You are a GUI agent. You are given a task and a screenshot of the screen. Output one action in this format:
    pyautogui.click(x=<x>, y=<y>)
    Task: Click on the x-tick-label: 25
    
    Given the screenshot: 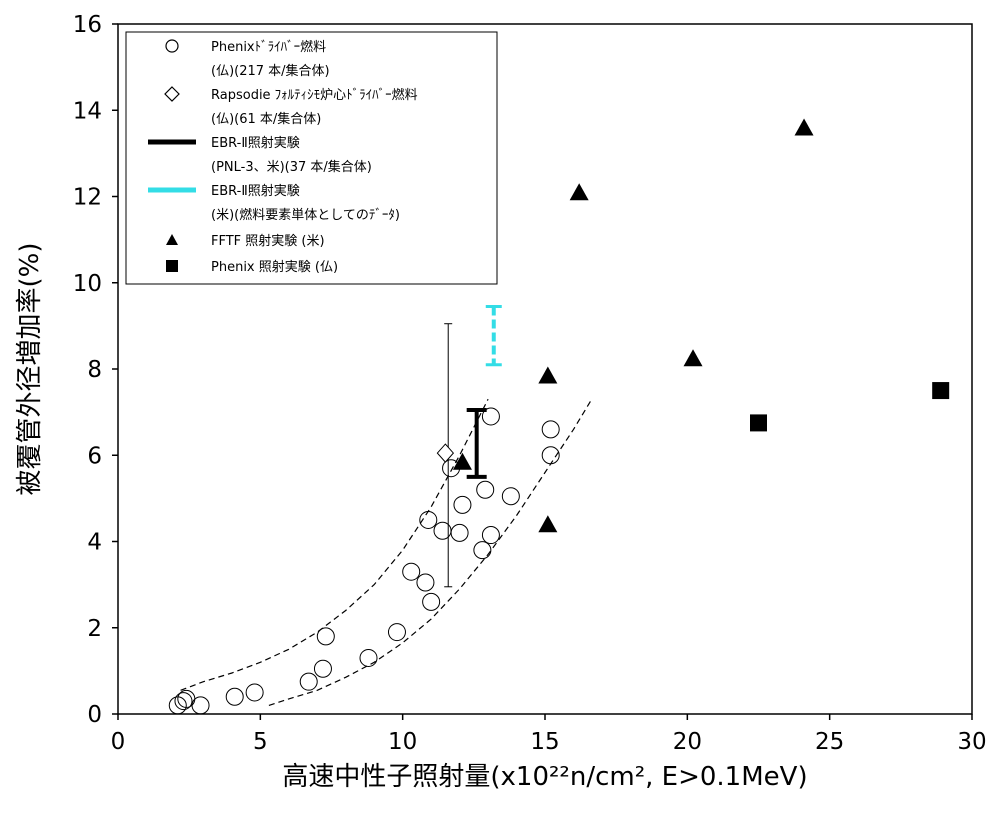 What is the action you would take?
    pyautogui.click(x=829, y=742)
    